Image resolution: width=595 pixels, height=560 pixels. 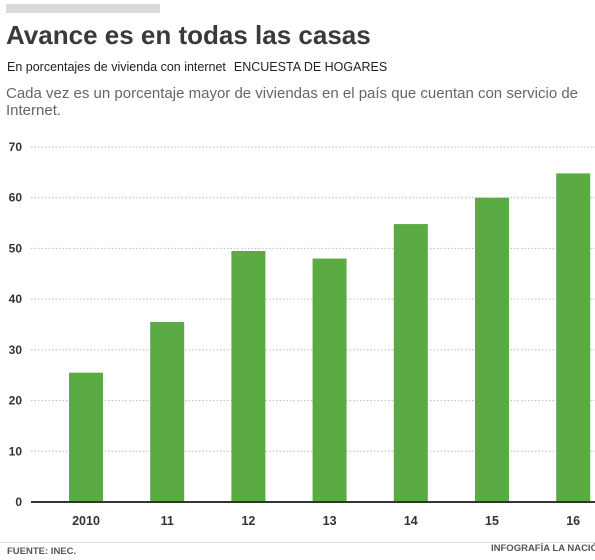 What do you see at coordinates (167, 521) in the screenshot?
I see `x-tick-label: 11` at bounding box center [167, 521].